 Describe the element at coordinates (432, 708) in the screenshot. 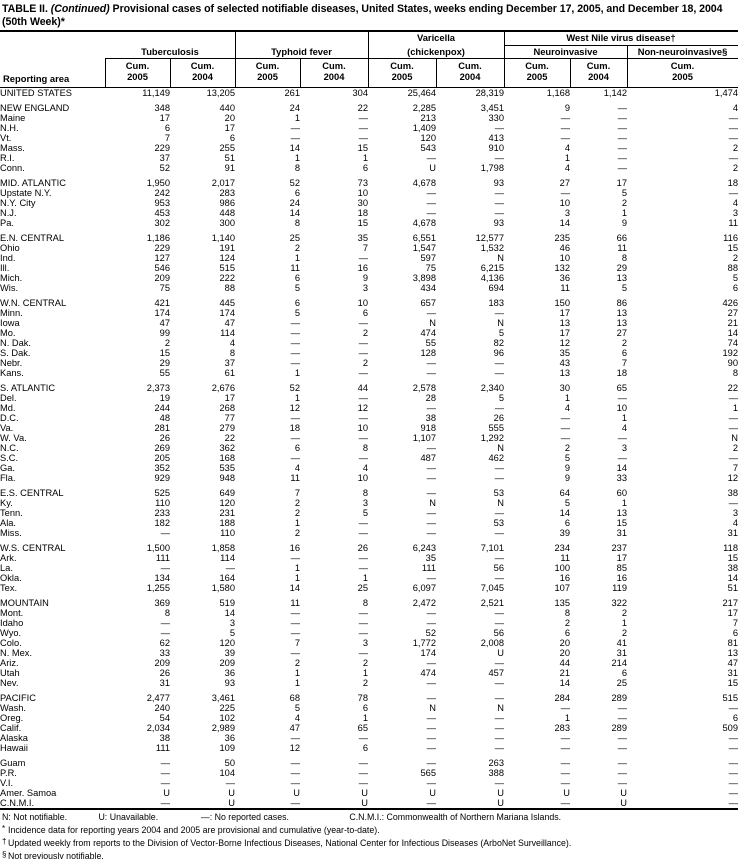

I see `value-cell: N` at that location.